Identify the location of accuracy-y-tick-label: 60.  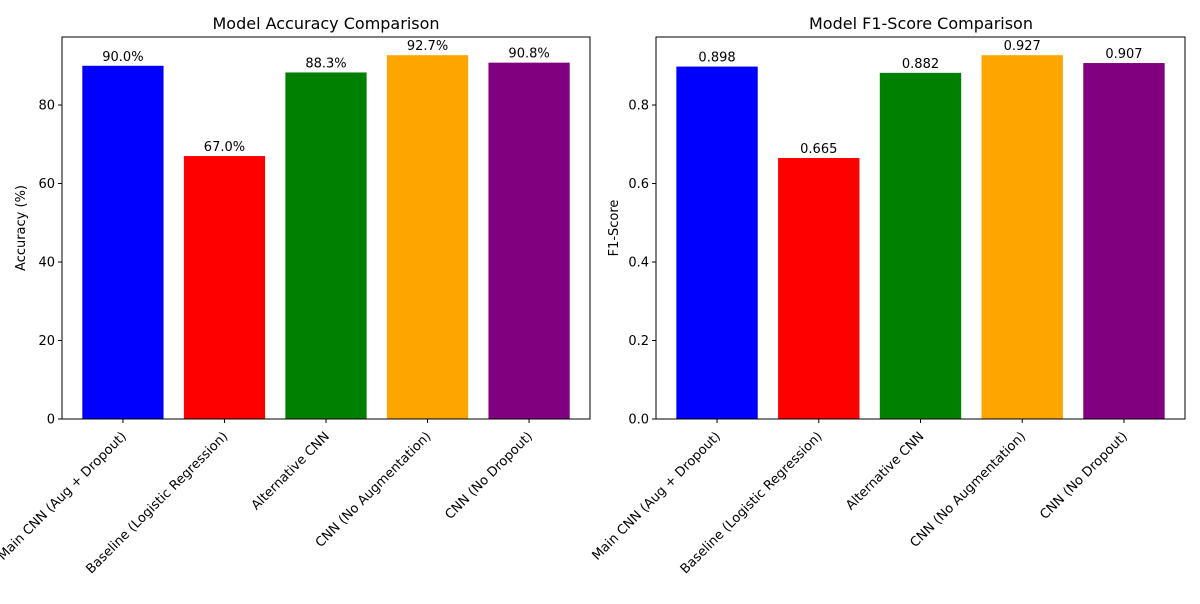
(46, 184).